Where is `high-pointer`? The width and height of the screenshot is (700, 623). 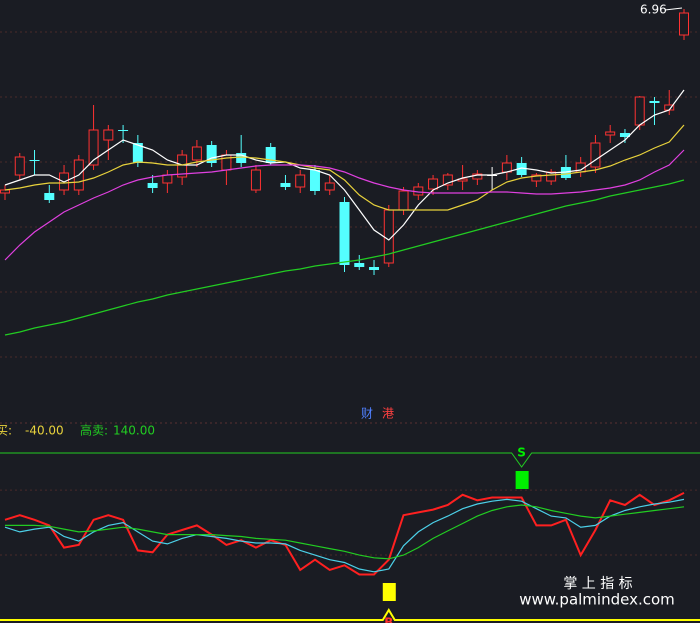
high-pointer is located at coordinates (673, 9).